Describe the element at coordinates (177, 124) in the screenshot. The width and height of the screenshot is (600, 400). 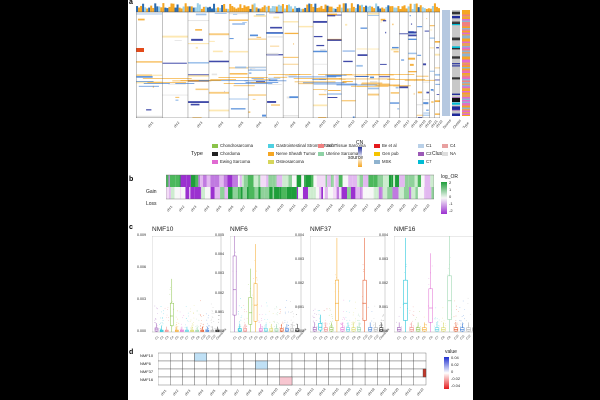
I see `chr-label: chr2` at that location.